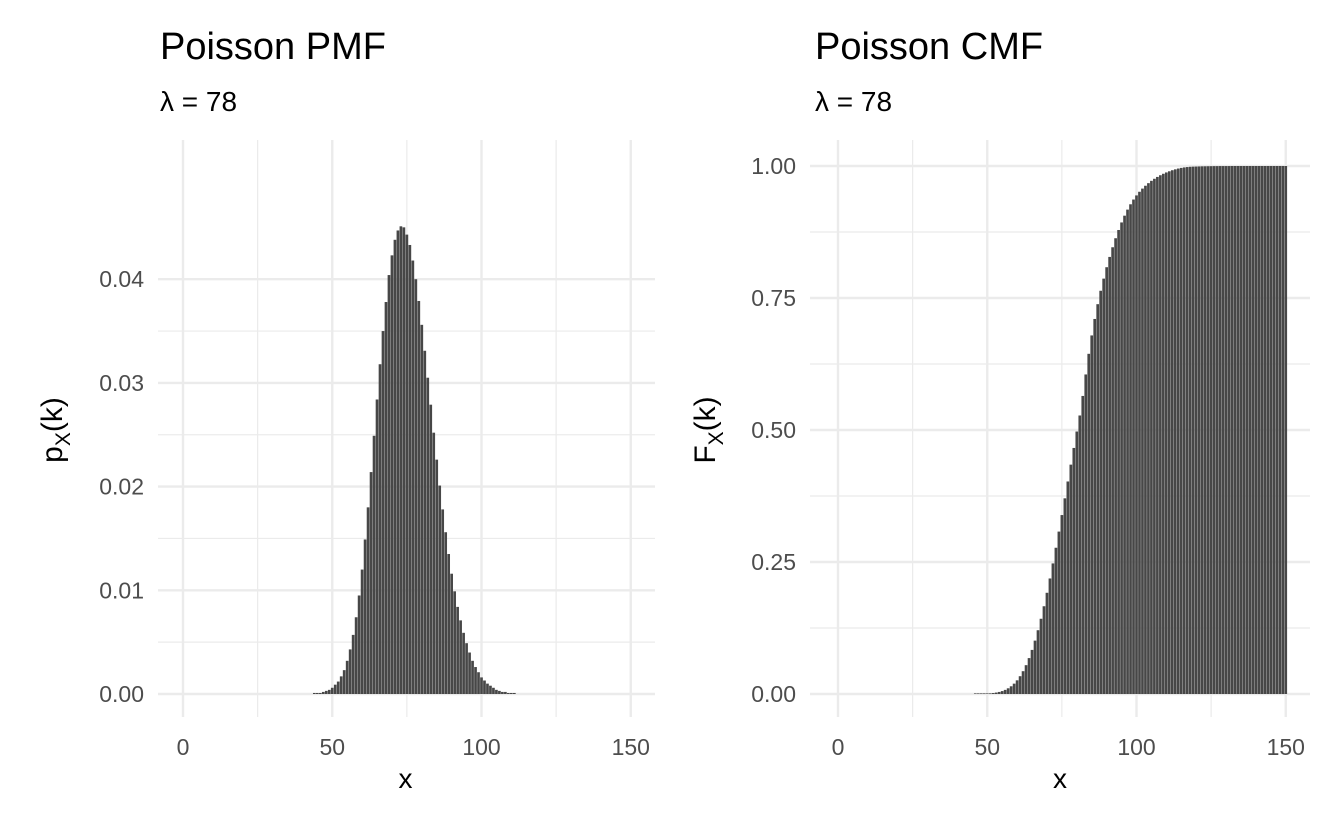 This screenshot has height=830, width=1344. Describe the element at coordinates (773, 166) in the screenshot. I see `cmf-y-tick-label: 1.00` at that location.